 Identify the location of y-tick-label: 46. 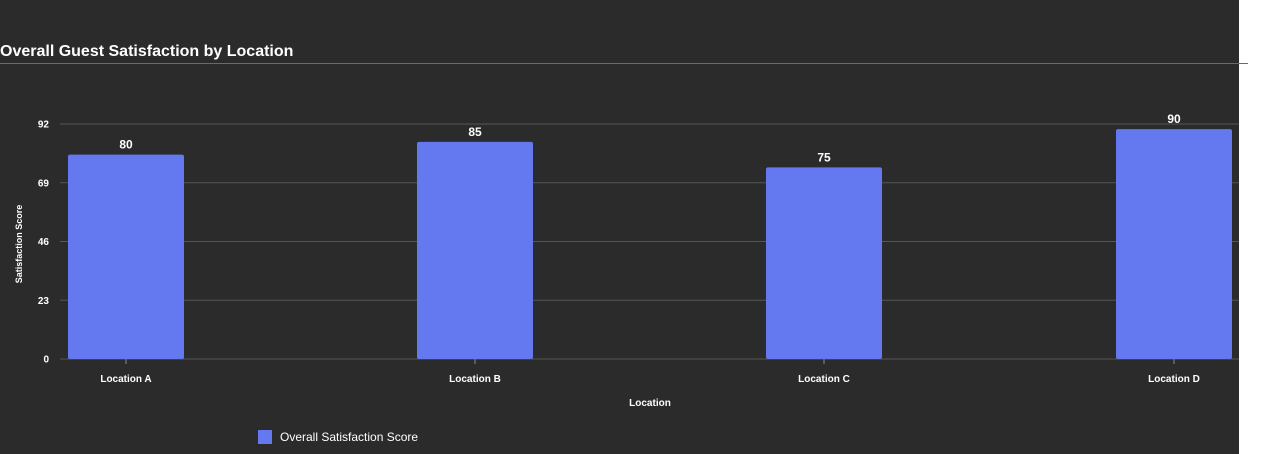
(44, 242).